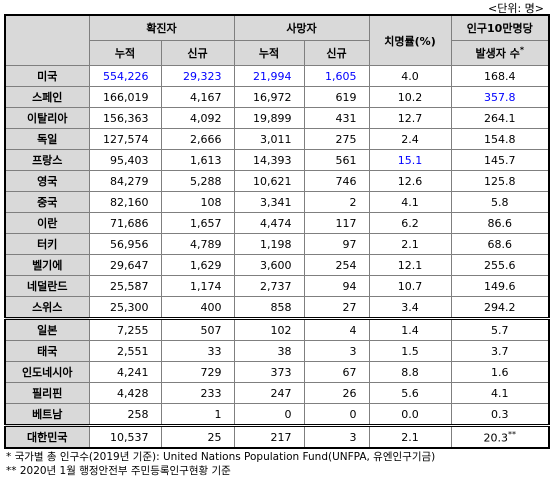  What do you see at coordinates (500, 372) in the screenshot?
I see `cell-value: 1.6` at bounding box center [500, 372].